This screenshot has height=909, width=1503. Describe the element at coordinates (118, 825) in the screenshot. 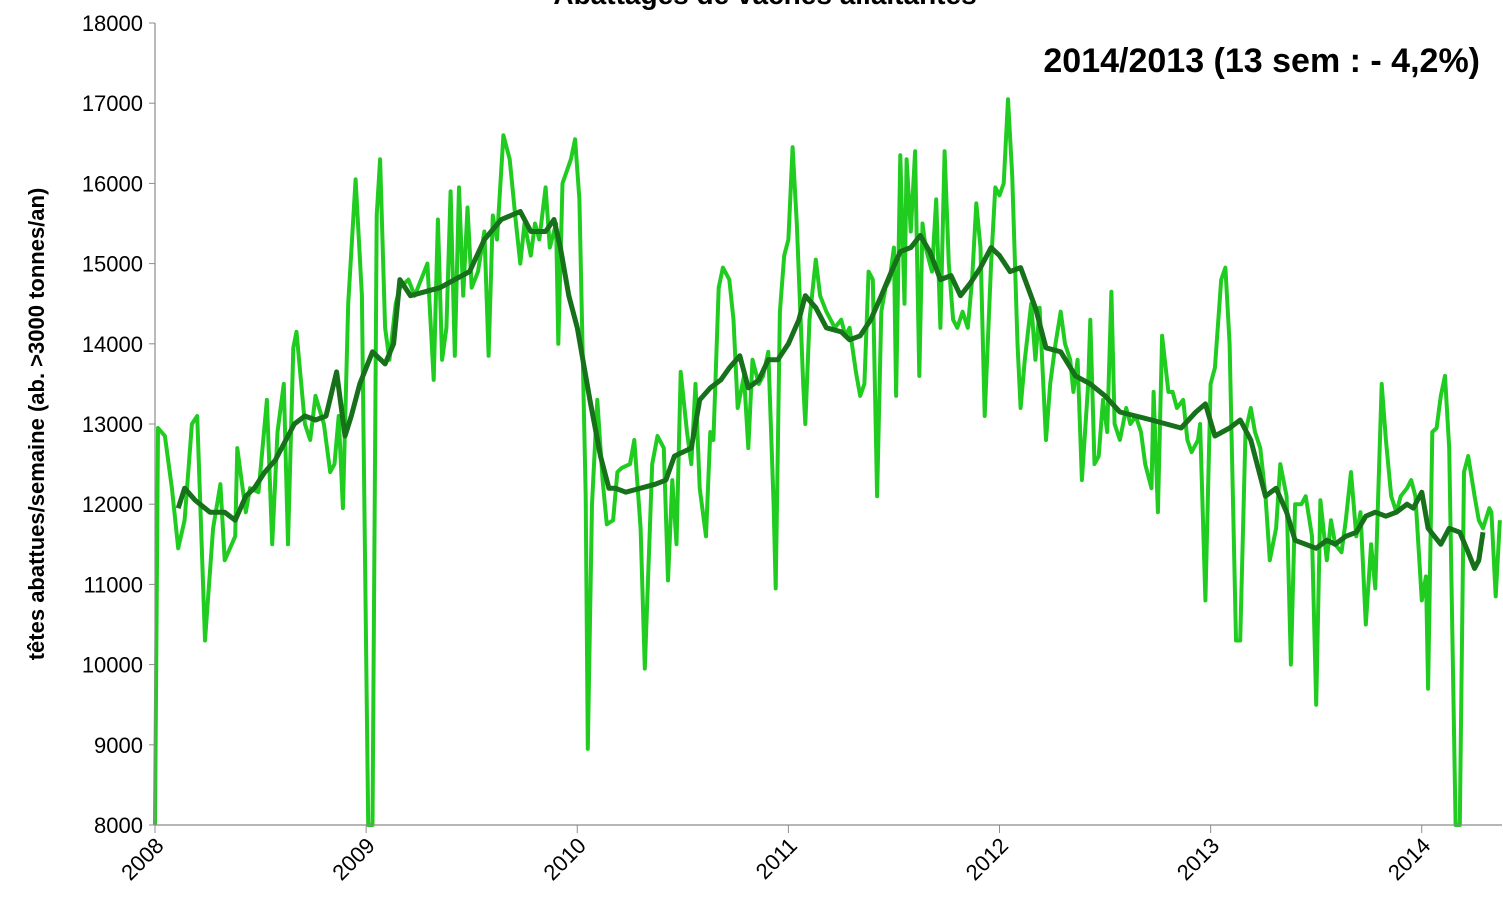

I see `y-tick-label: 8000` at that location.